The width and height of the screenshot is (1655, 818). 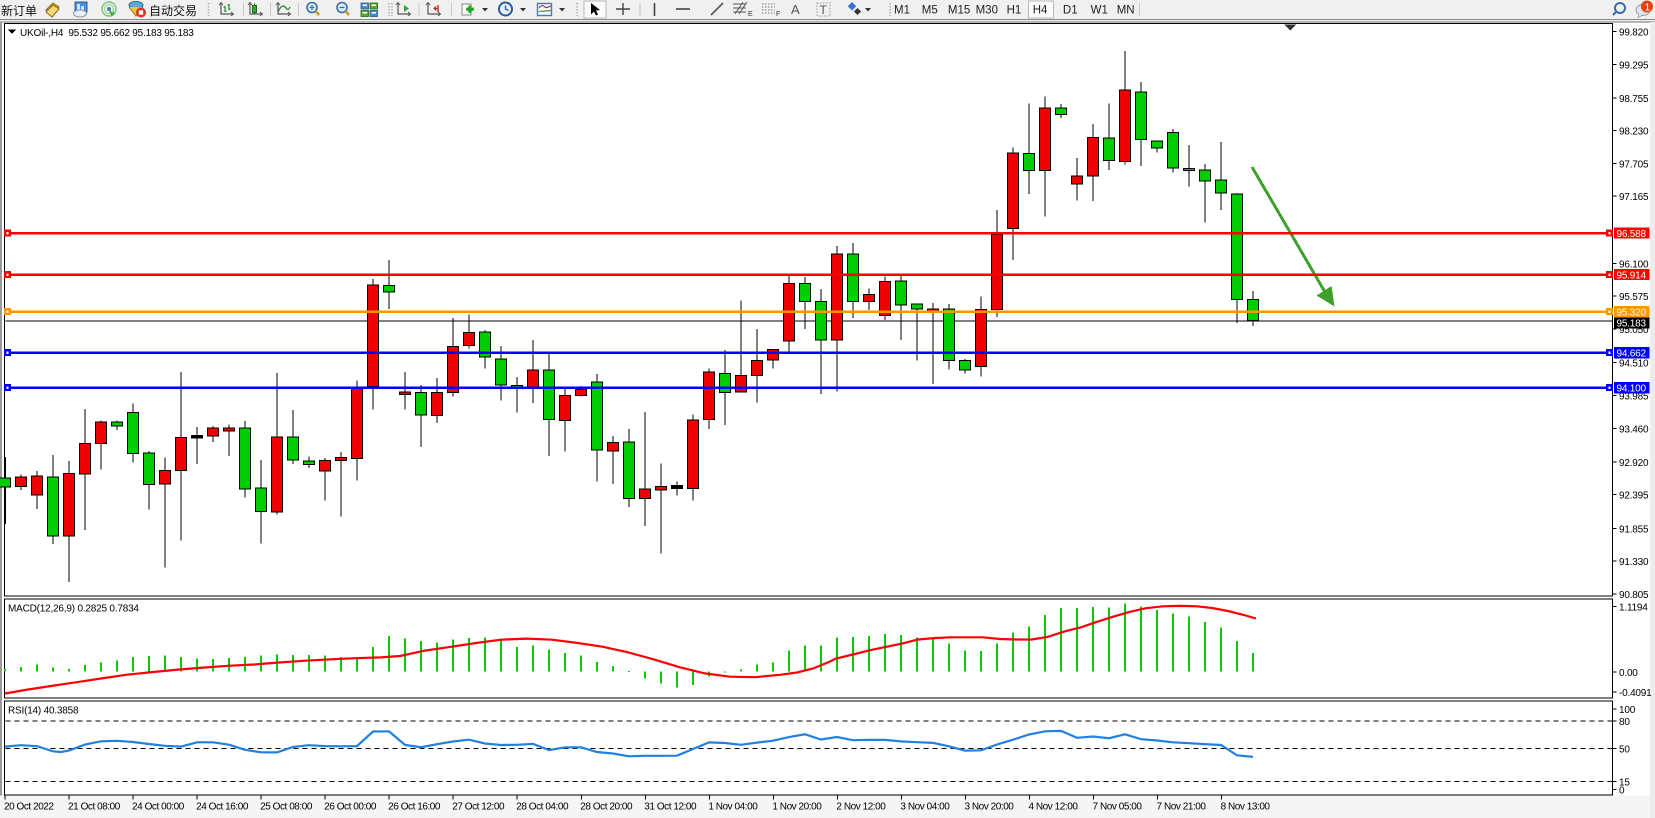 I want to click on svg-text: 99.820, so click(x=1634, y=33).